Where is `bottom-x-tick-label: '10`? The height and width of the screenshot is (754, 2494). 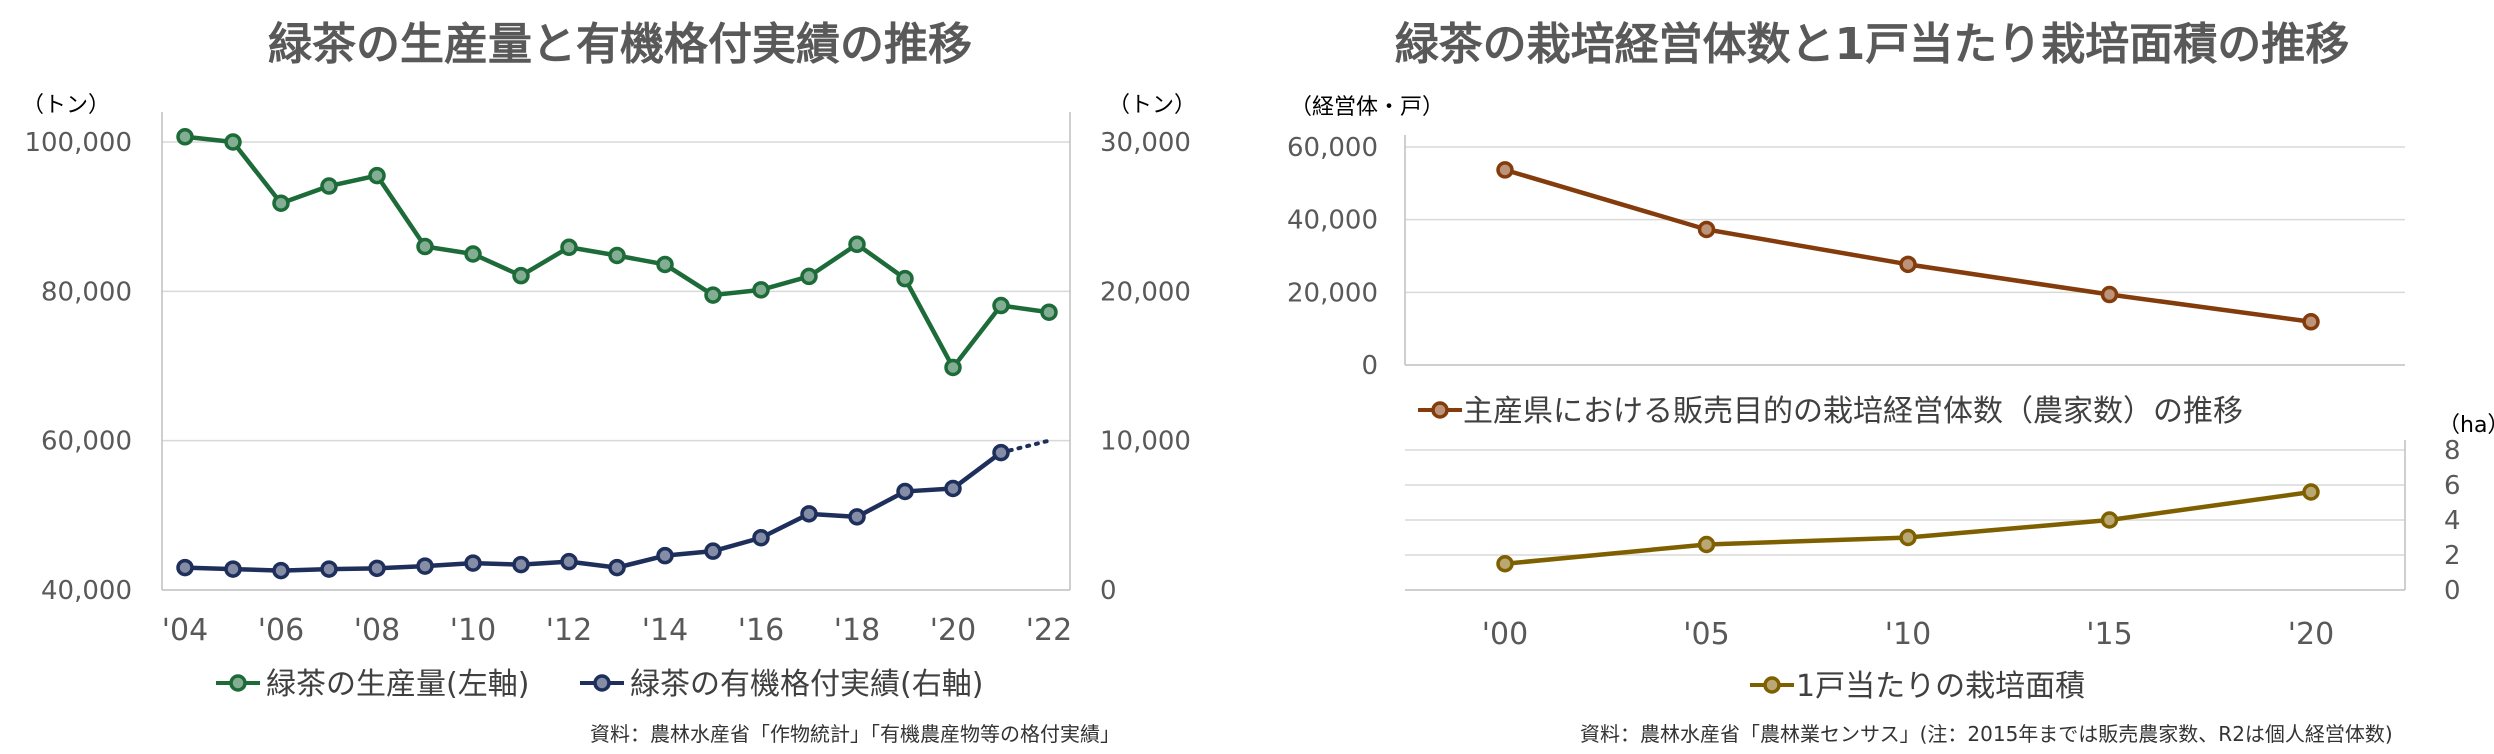 bottom-x-tick-label: '10 is located at coordinates (1908, 634).